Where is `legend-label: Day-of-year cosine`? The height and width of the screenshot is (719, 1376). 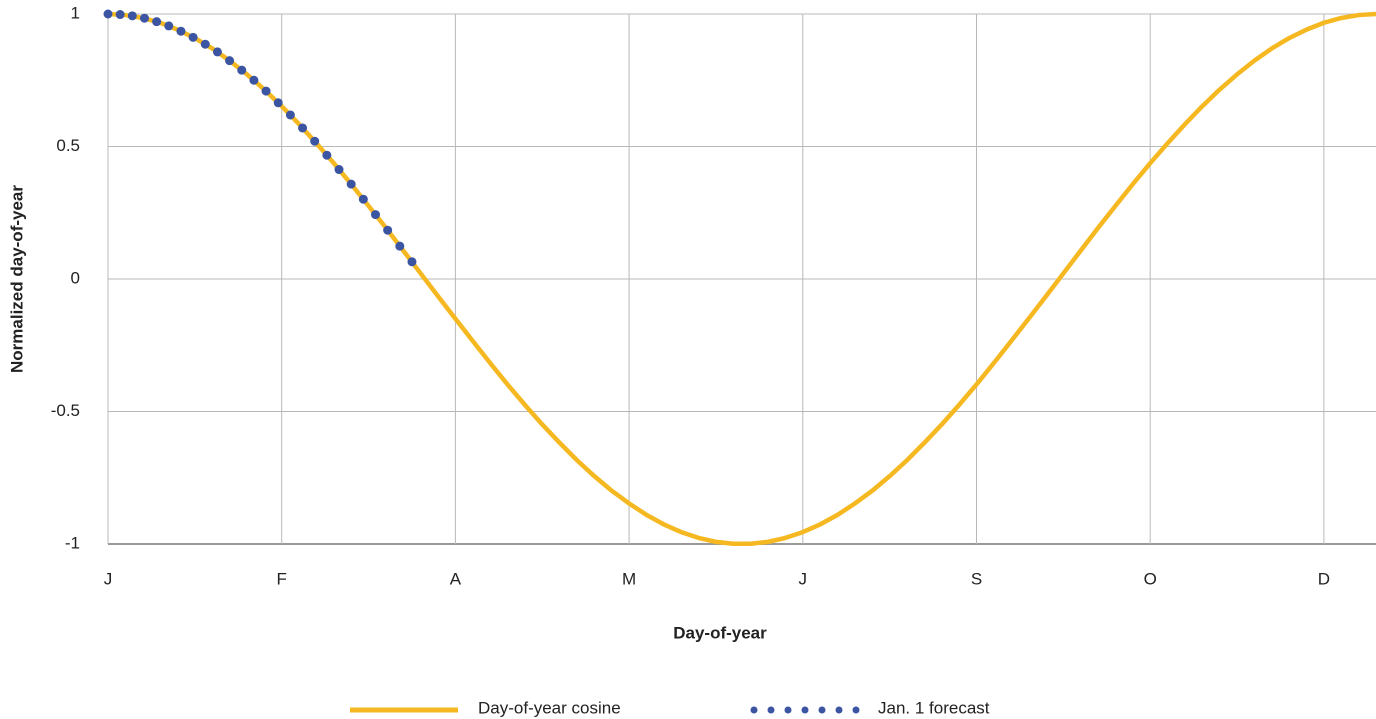
legend-label: Day-of-year cosine is located at coordinates (549, 707).